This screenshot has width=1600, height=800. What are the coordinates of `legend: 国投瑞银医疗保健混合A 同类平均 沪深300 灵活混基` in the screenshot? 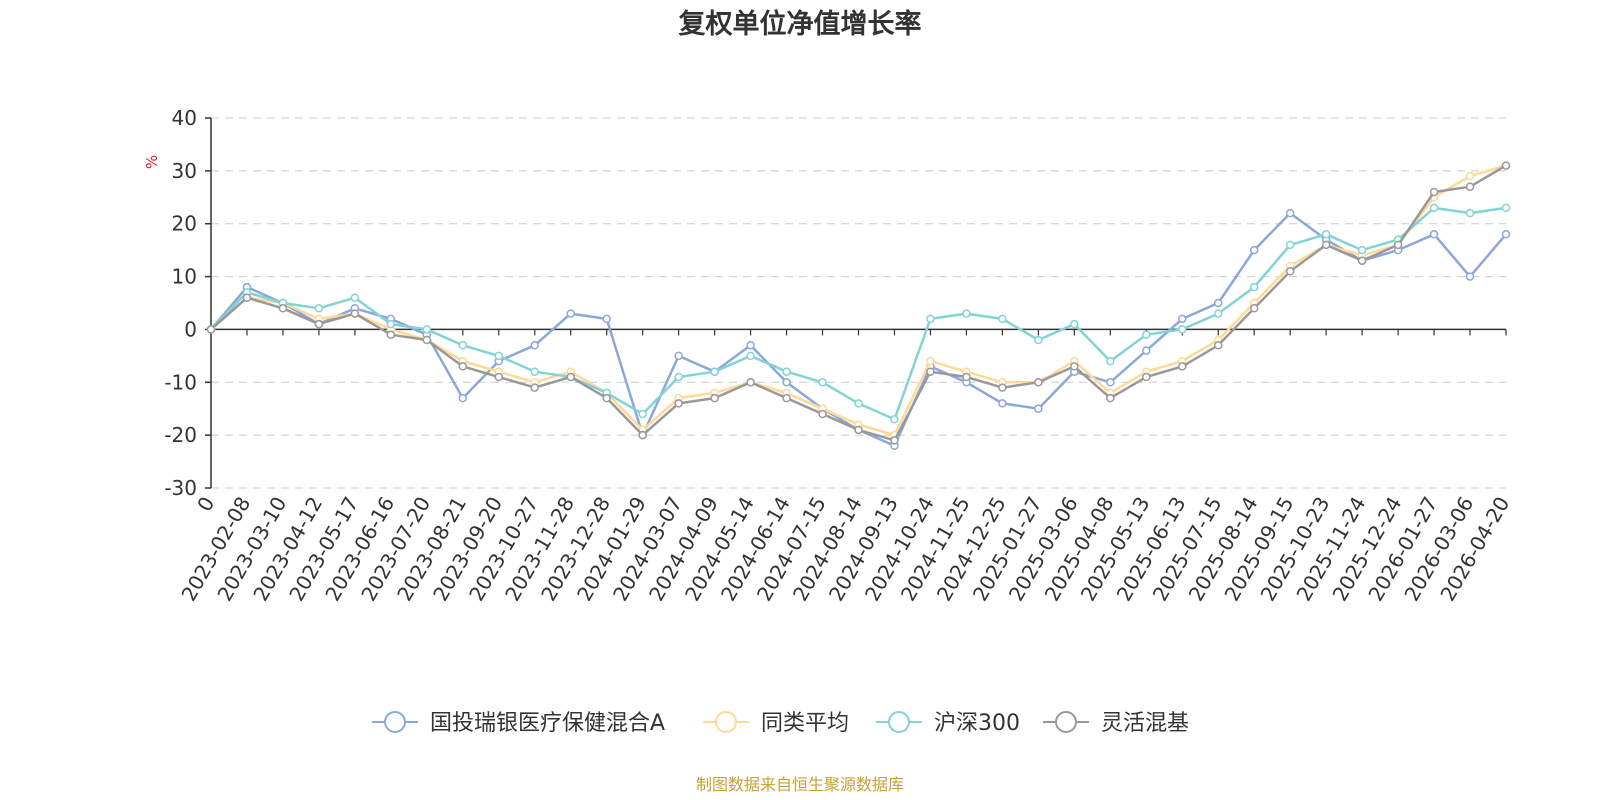 It's located at (780, 723).